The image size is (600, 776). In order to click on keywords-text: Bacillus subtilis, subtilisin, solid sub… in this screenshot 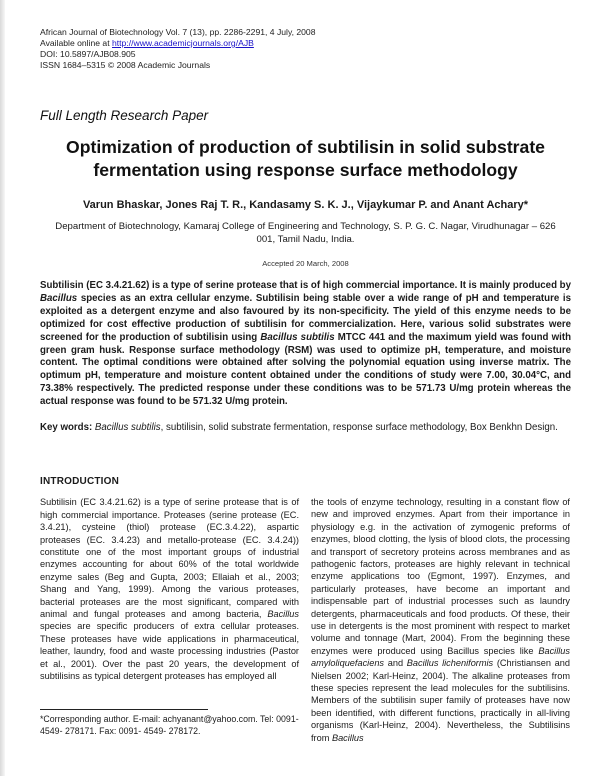, I will do `click(326, 428)`.